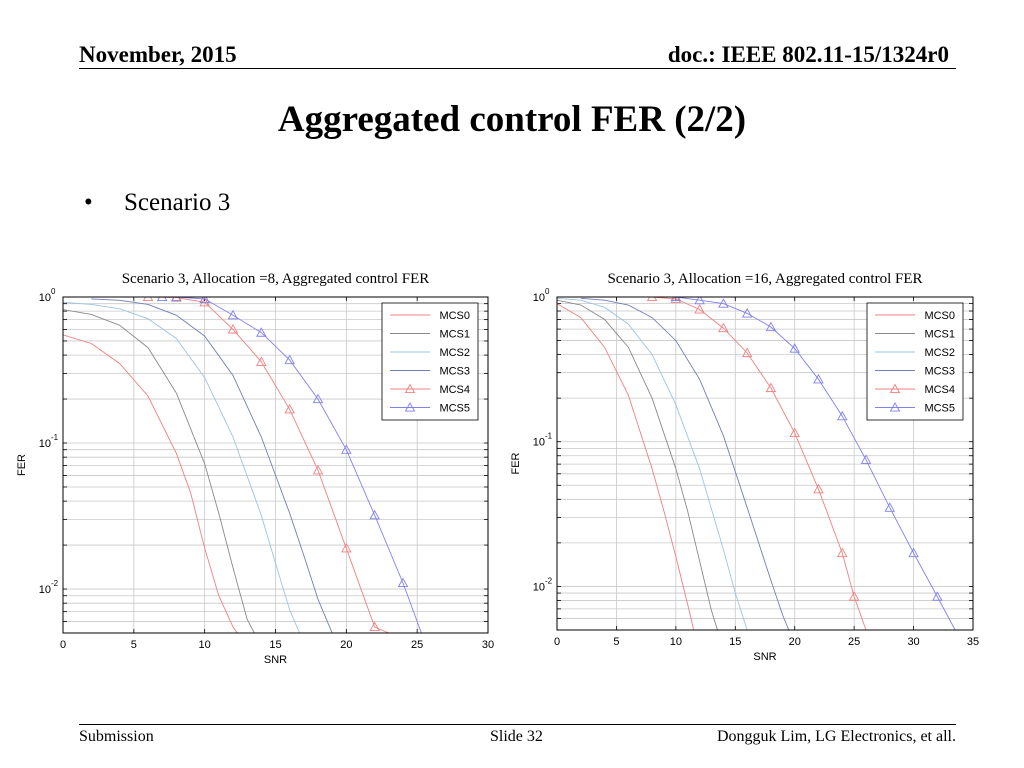  Describe the element at coordinates (808, 54) in the screenshot. I see `header-doc-id: doc.: IEEE 802.11-15/1324r0` at that location.